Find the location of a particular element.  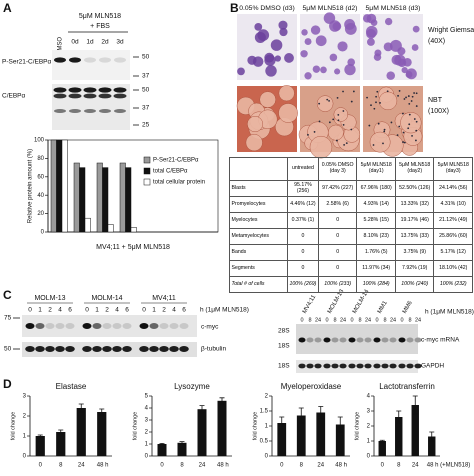

table-cell: 5μM MLN518 (day2) is located at coordinates (414, 169).